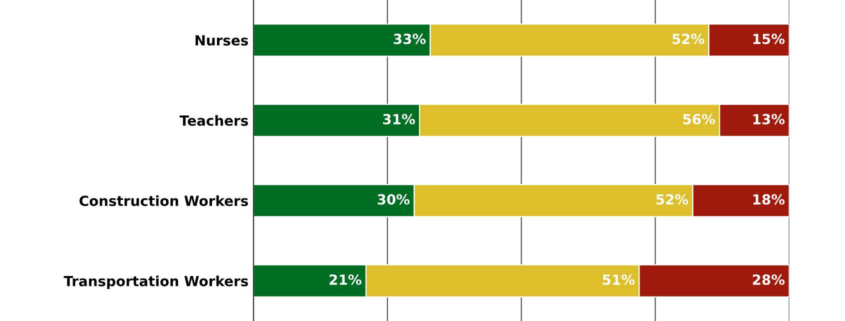 This screenshot has height=321, width=845. Describe the element at coordinates (699, 119) in the screenshot. I see `data-label: 56%` at that location.